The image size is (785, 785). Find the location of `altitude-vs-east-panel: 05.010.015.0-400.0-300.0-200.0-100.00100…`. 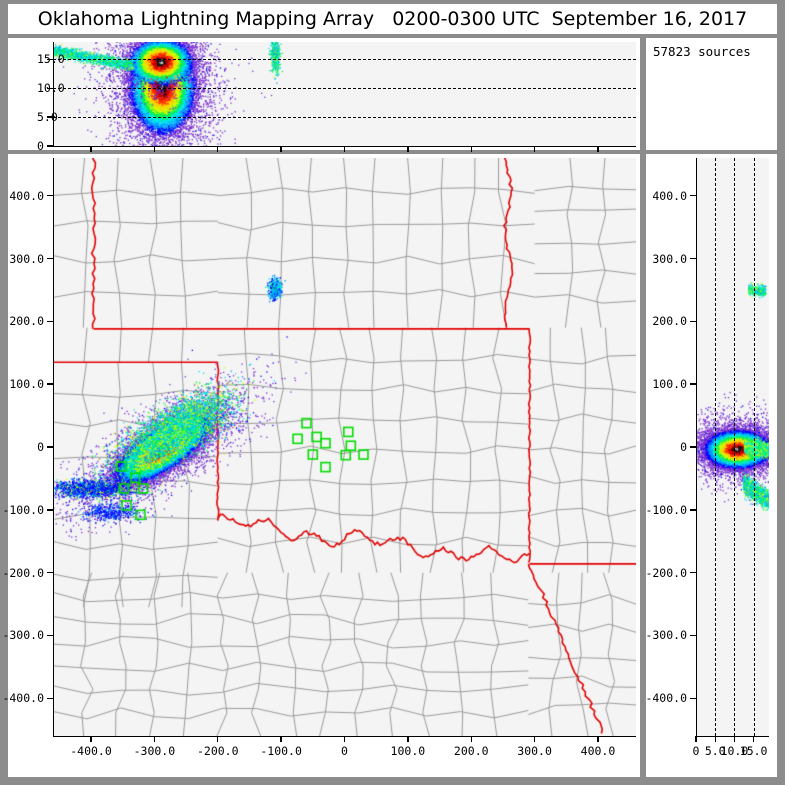

altitude-vs-east-panel: 05.010.015.0-400.0-300.0-200.0-100.00100… is located at coordinates (324, 103).